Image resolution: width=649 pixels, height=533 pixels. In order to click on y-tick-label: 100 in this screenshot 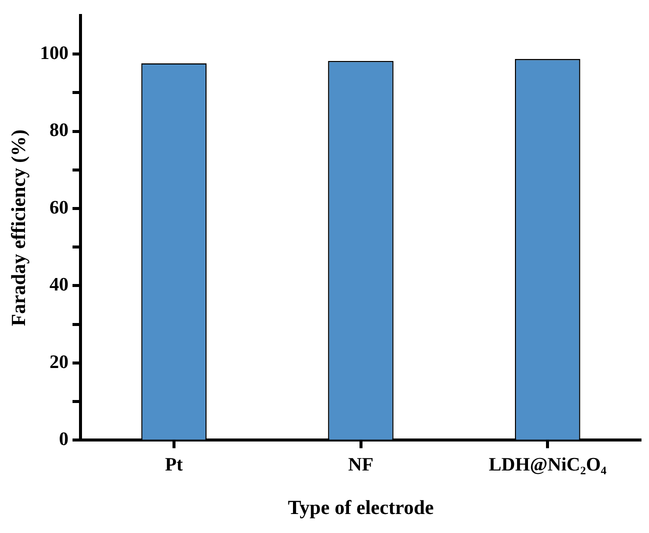, I will do `click(54, 53)`.